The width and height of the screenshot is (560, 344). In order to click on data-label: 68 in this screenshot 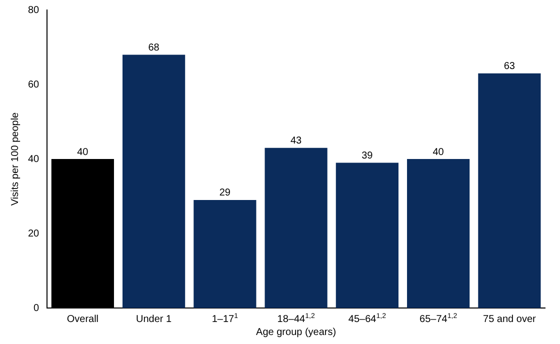, I will do `click(154, 48)`.